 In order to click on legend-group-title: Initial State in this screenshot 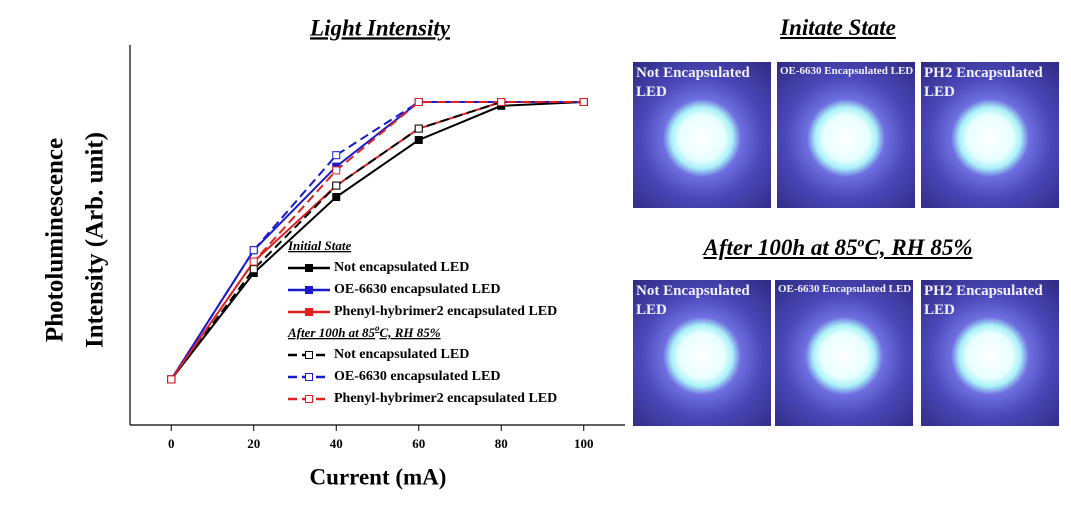, I will do `click(319, 245)`.